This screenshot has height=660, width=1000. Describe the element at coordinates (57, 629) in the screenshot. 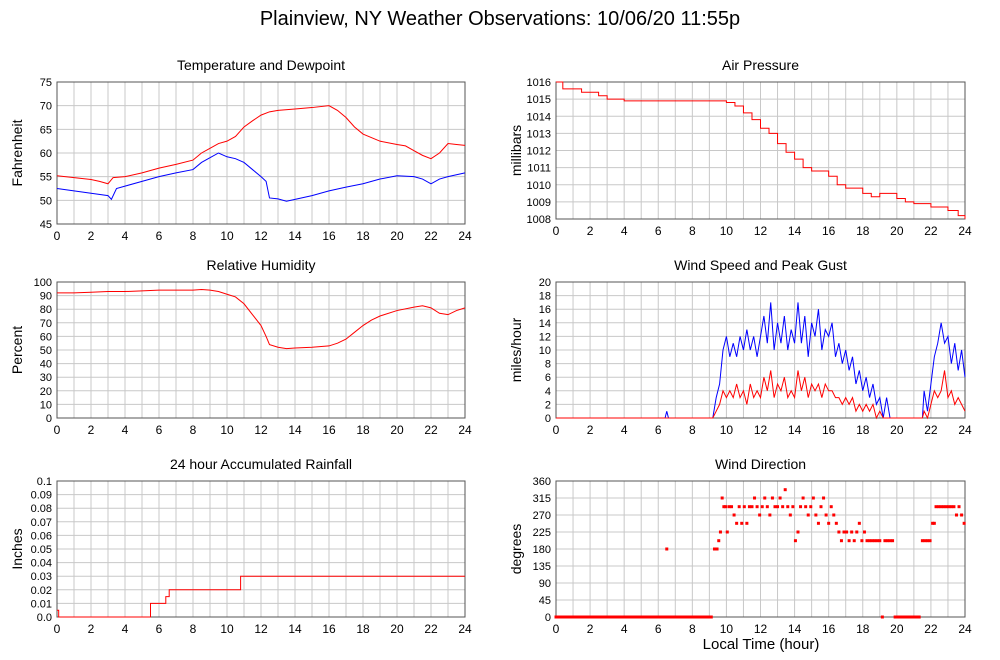

I see `x-tick-label: 0` at that location.